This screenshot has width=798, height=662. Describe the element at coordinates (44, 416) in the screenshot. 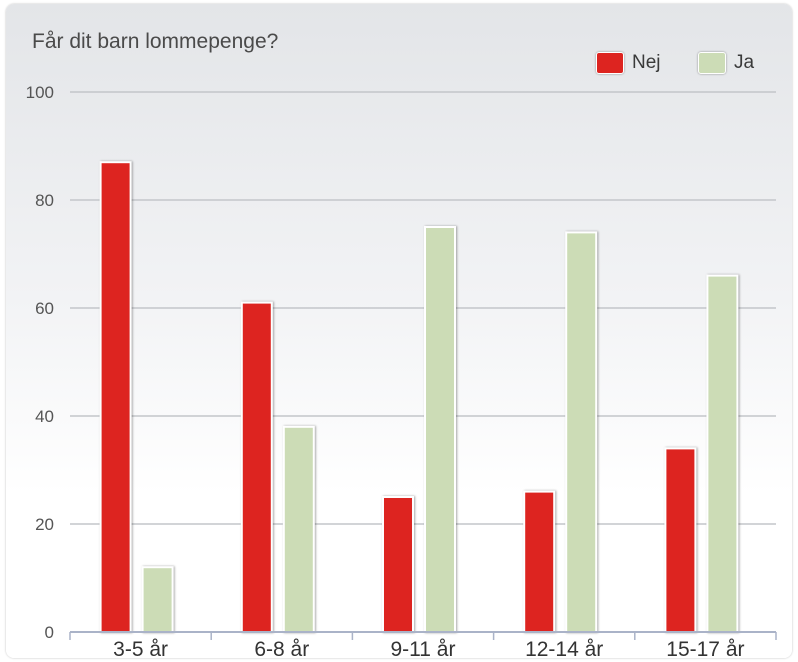

I see `y-tick-label: 40` at that location.